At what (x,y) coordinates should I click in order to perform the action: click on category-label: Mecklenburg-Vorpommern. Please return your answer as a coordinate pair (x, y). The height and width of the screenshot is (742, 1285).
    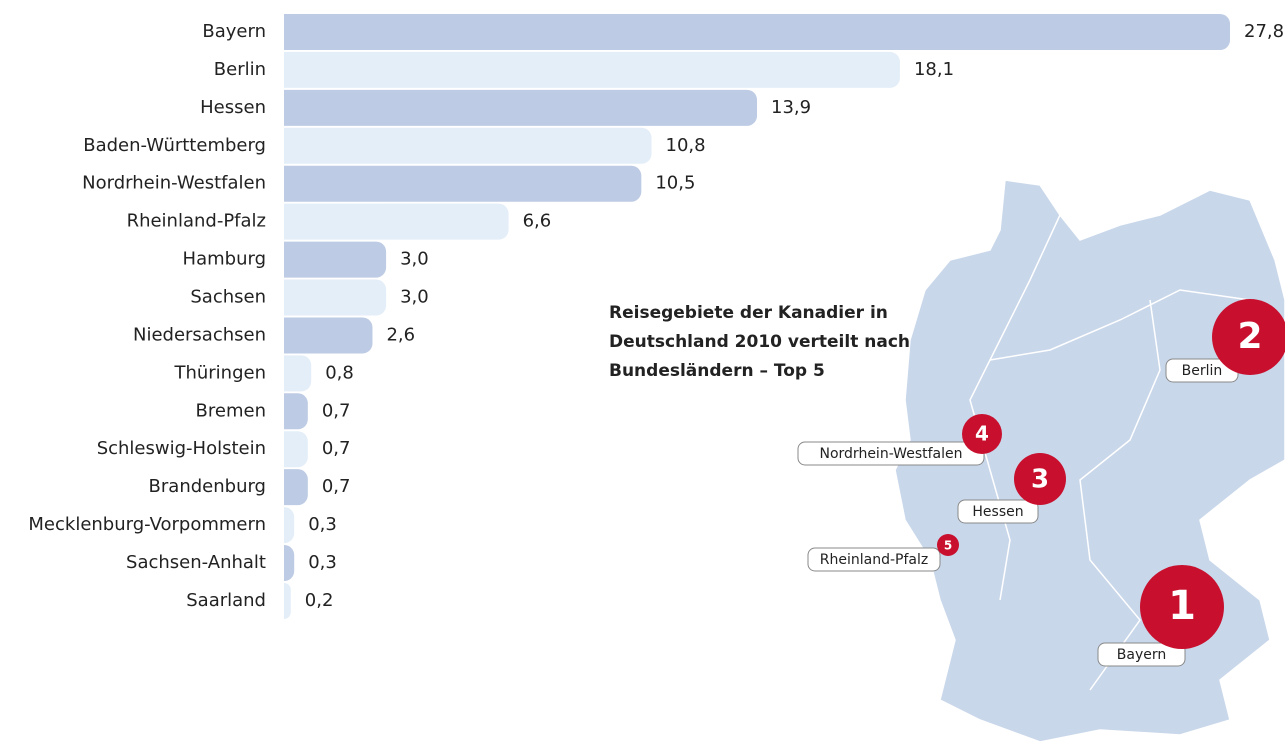
    Looking at the image, I should click on (147, 524).